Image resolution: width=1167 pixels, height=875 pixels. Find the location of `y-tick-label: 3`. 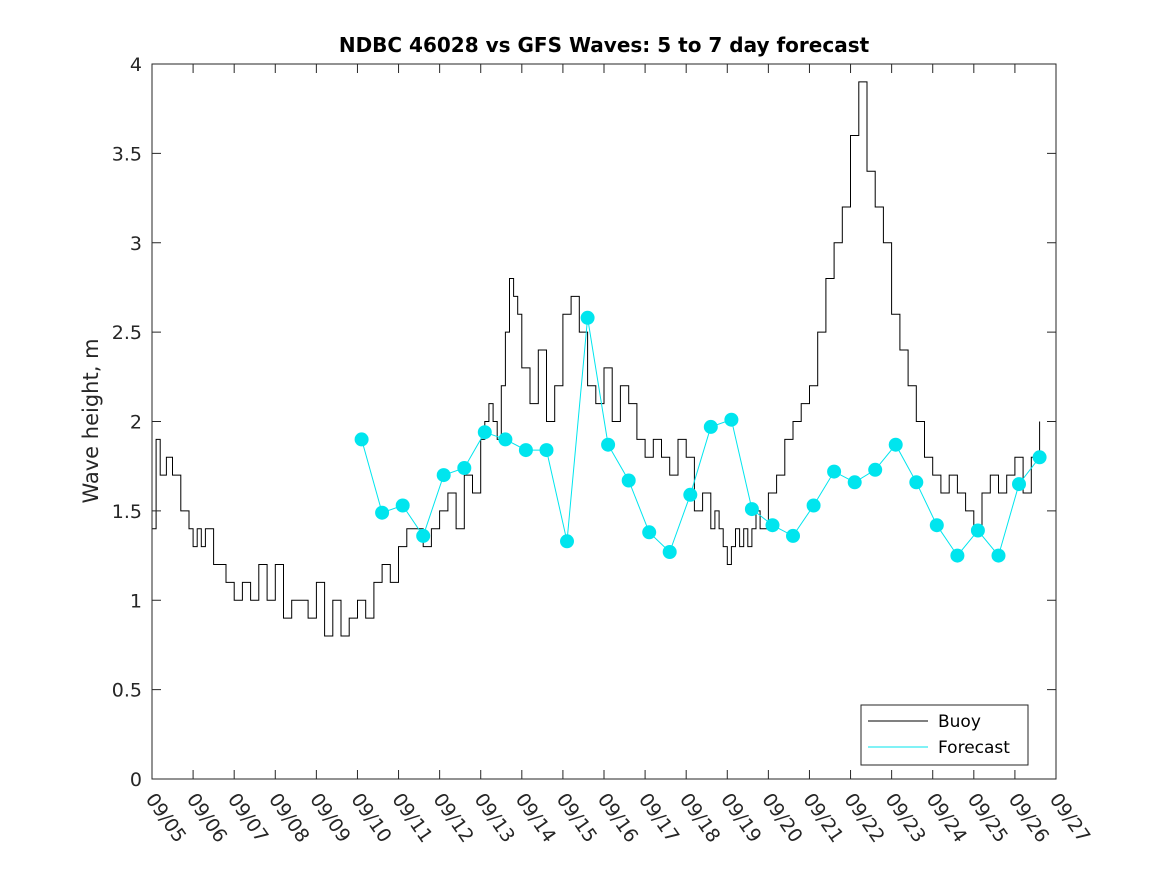

y-tick-label: 3 is located at coordinates (136, 244).